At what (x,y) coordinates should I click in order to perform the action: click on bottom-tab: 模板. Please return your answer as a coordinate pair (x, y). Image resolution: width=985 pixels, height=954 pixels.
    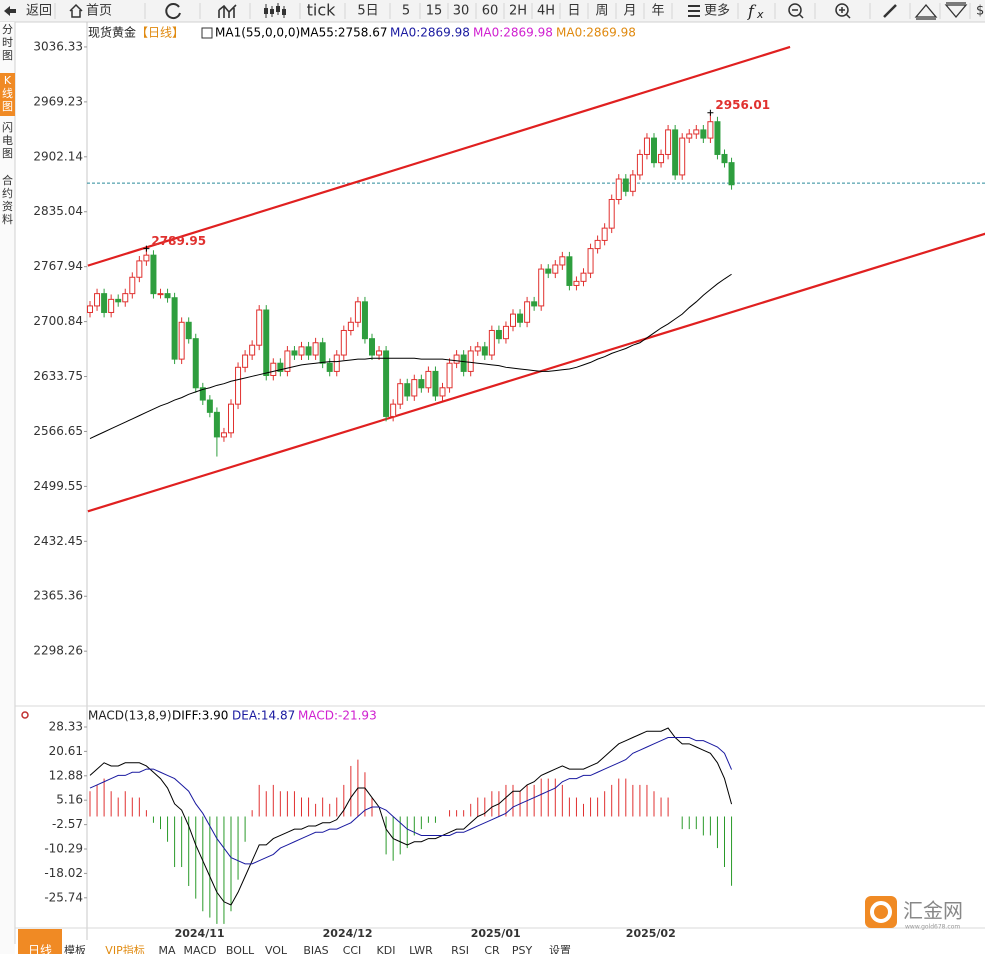
    Looking at the image, I should click on (75, 948).